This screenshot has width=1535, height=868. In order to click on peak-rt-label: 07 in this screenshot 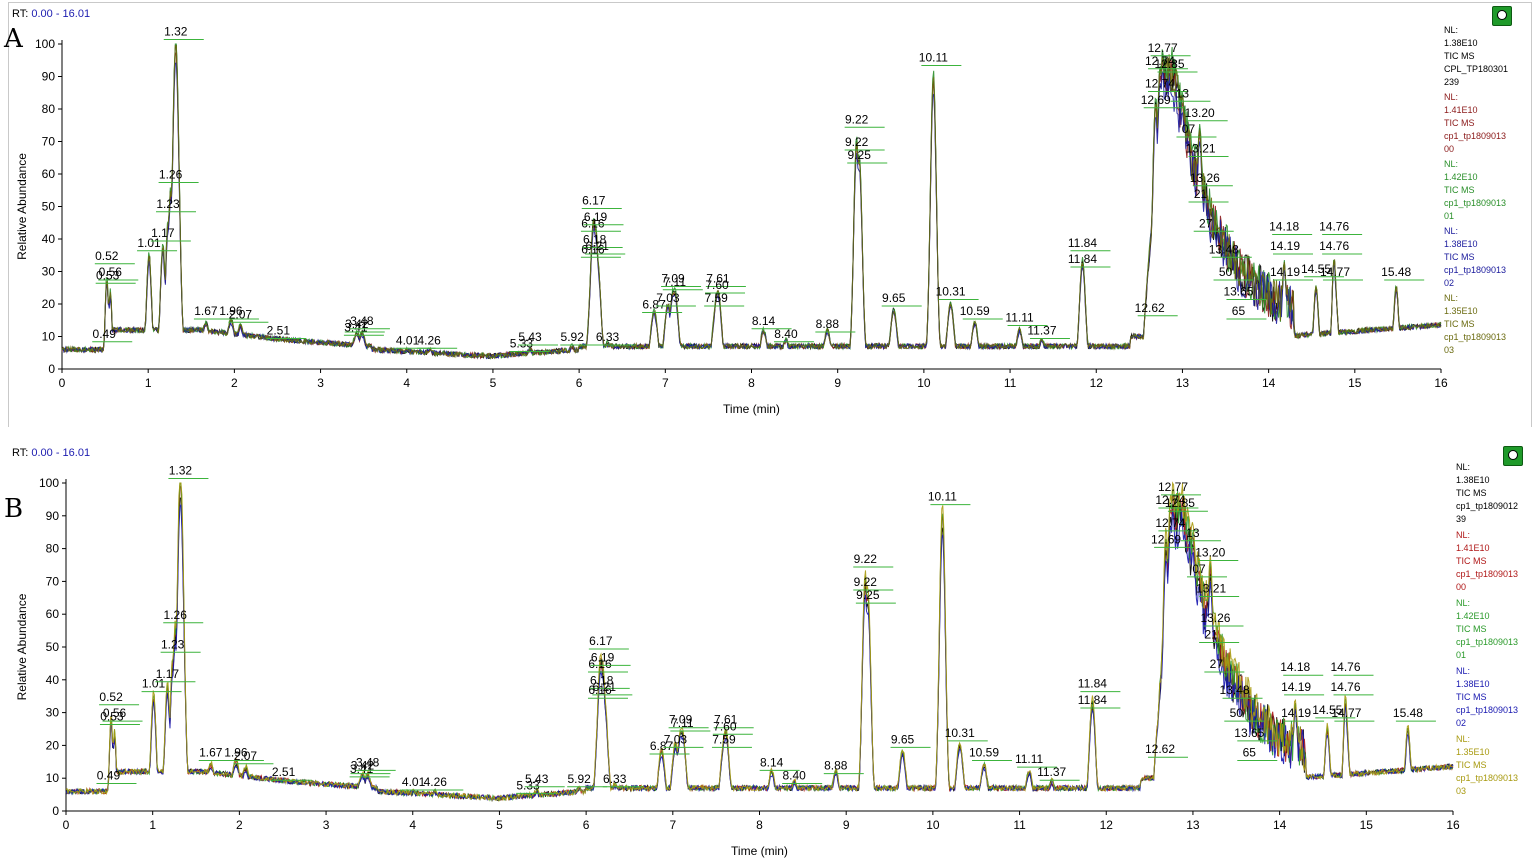, I will do `click(1189, 129)`.